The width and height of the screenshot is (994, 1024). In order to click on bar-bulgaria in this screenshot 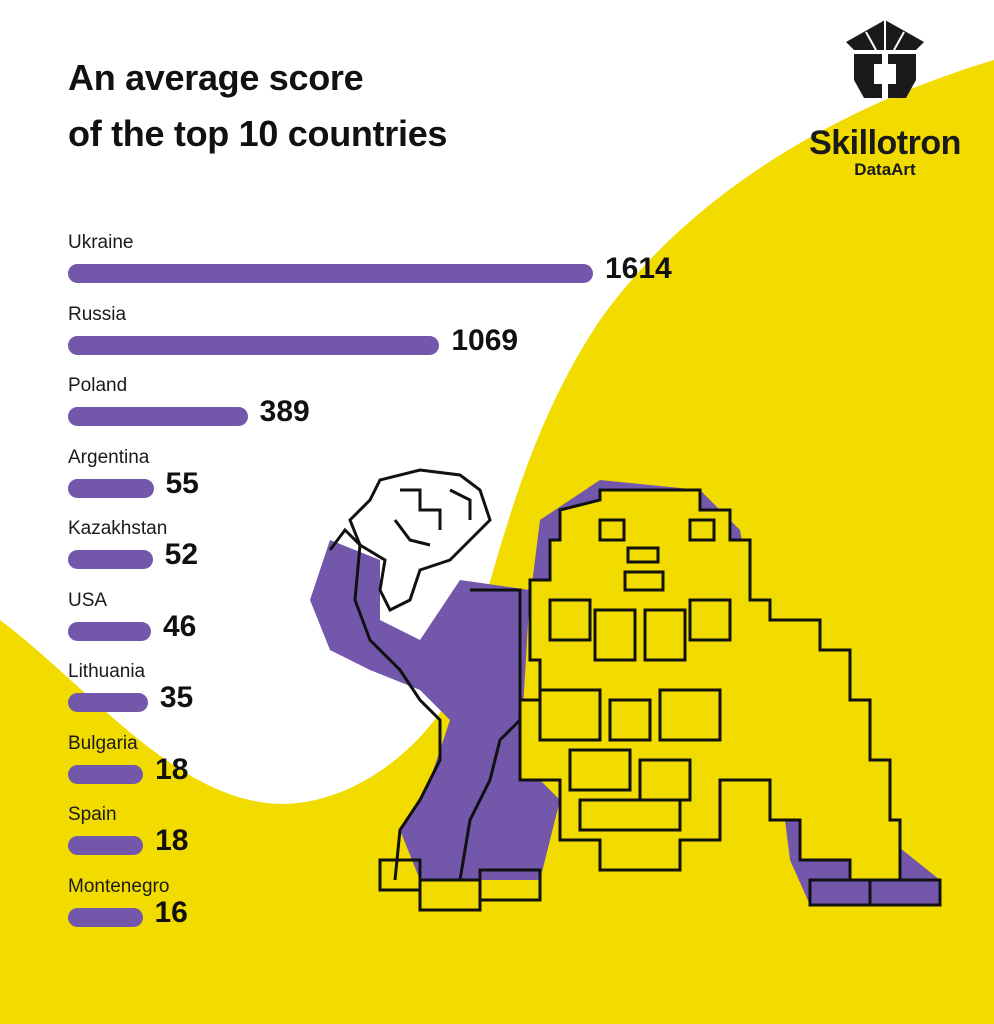, I will do `click(106, 774)`.